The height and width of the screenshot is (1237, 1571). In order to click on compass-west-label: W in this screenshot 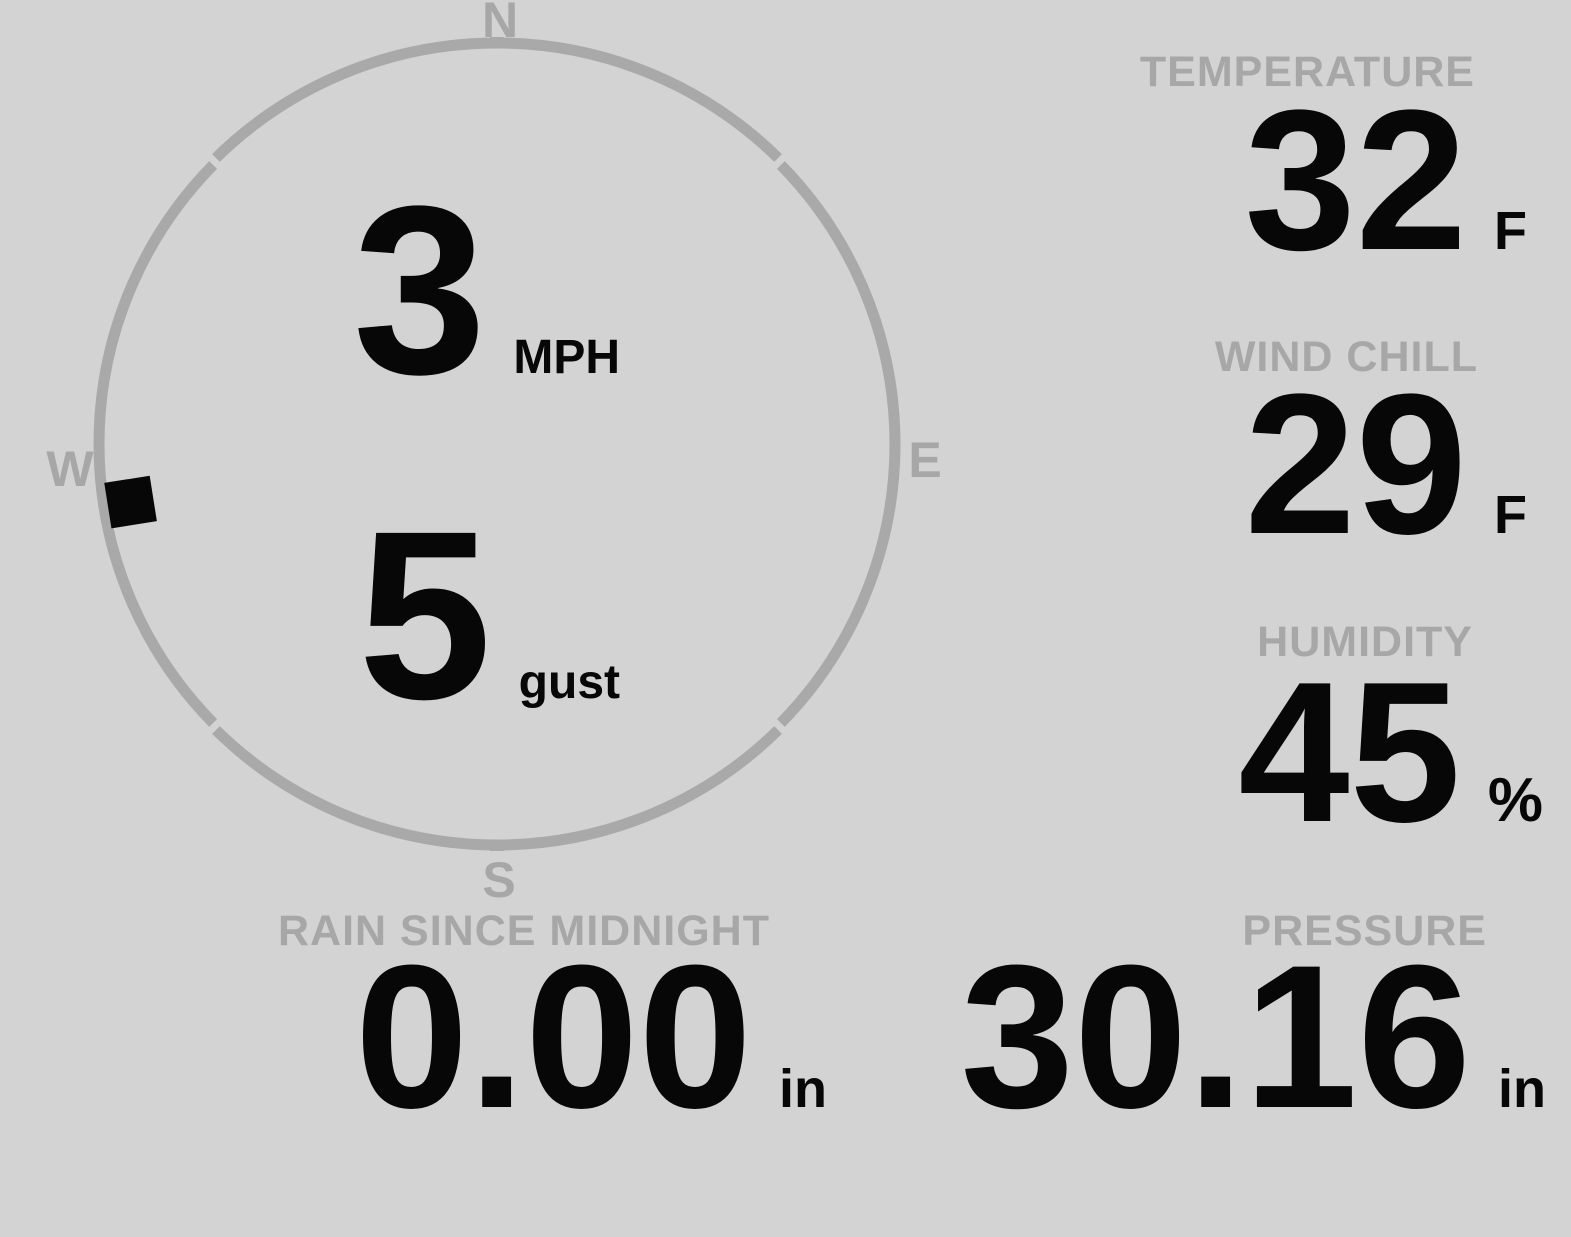, I will do `click(70, 469)`.